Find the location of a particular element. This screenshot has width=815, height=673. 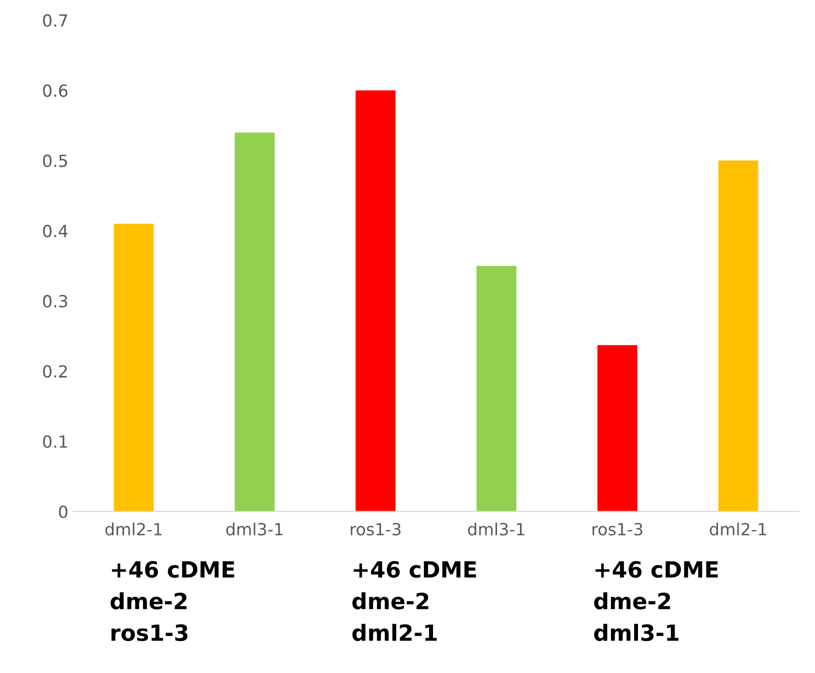

text: +46 cDME dme-2 dml3-1 is located at coordinates (656, 601).